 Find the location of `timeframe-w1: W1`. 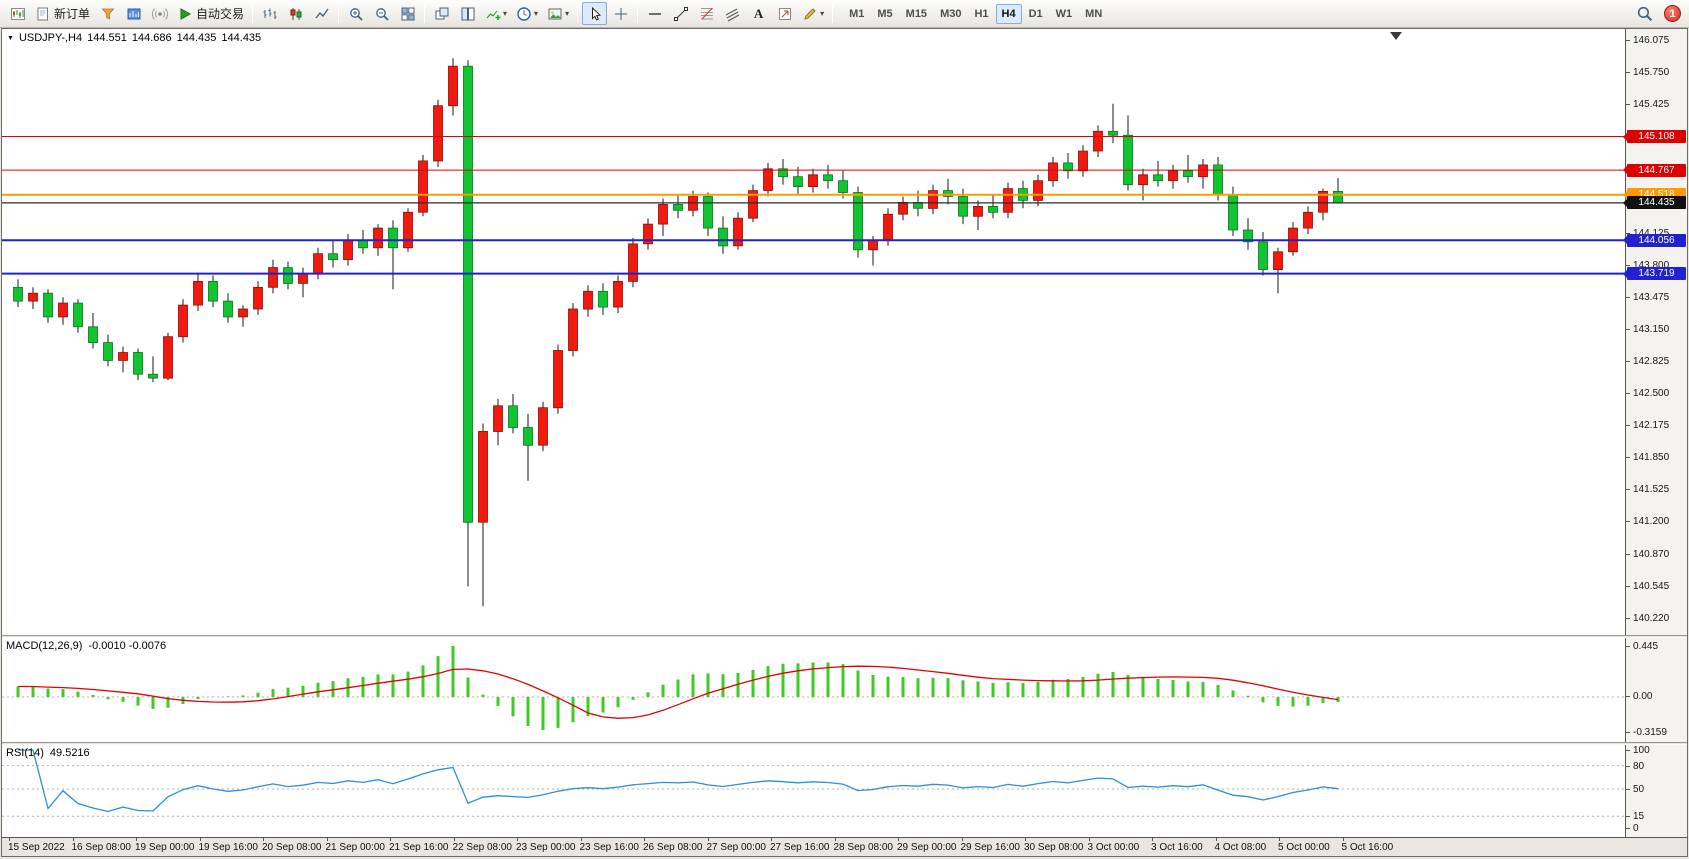

timeframe-w1: W1 is located at coordinates (1064, 13).